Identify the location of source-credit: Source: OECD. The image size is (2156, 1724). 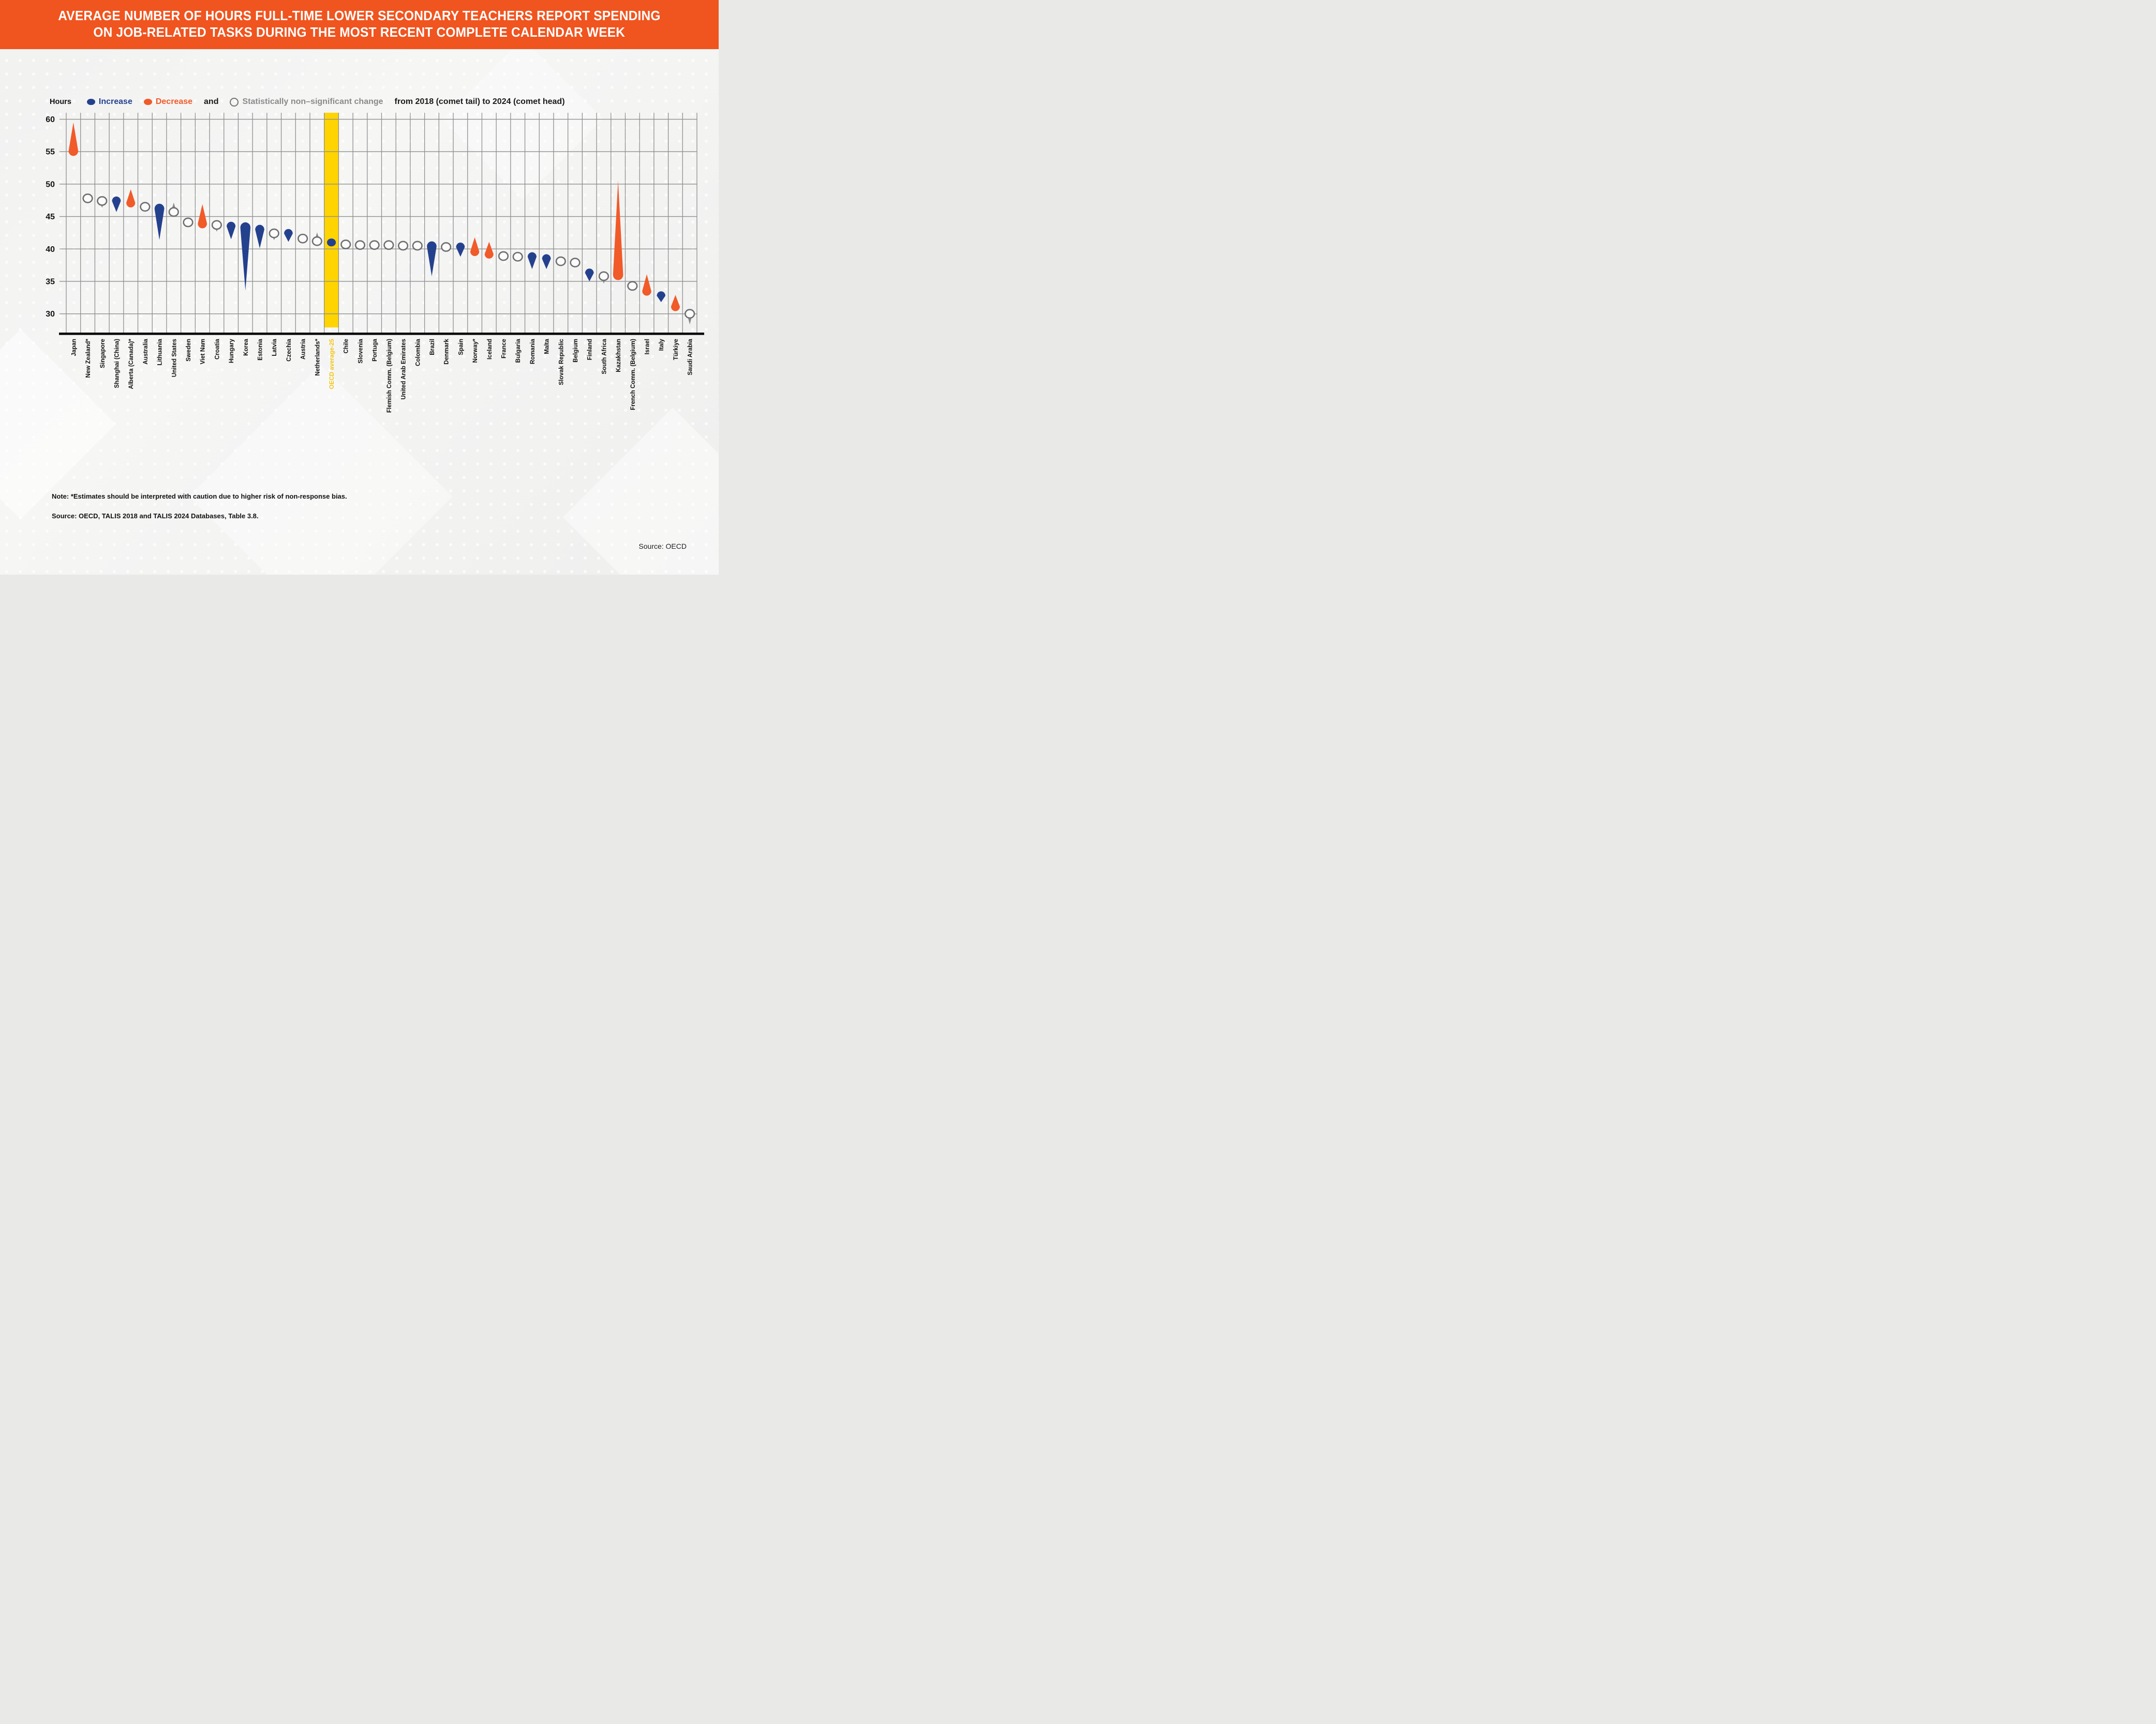
(662, 546).